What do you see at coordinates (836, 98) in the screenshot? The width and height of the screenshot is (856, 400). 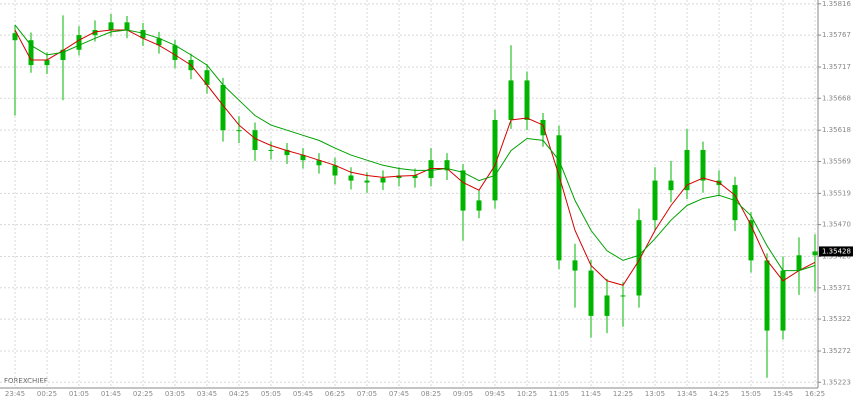 I see `y-tick-label: 1.35668` at bounding box center [836, 98].